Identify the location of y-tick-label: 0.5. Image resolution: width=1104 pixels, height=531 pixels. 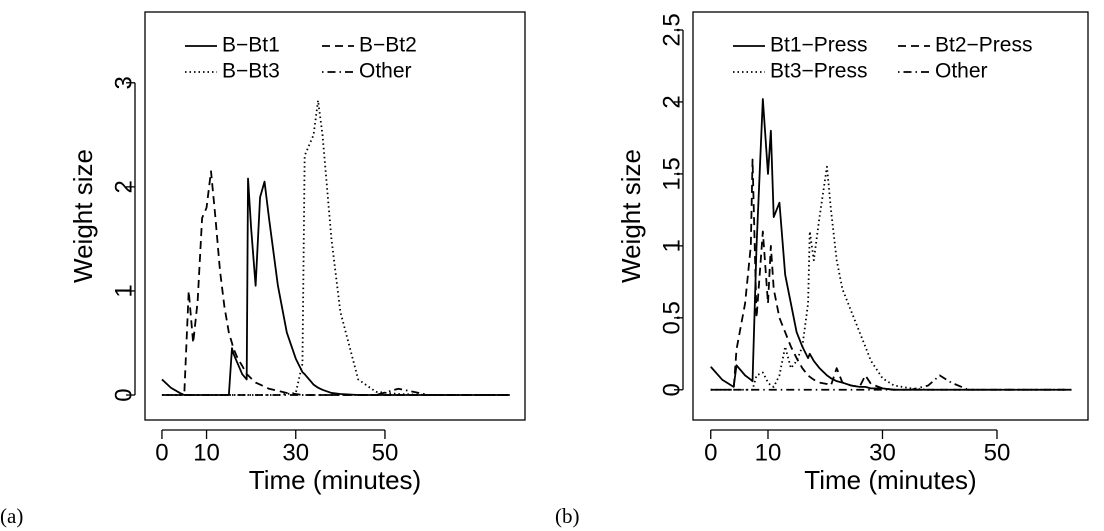
(671, 317).